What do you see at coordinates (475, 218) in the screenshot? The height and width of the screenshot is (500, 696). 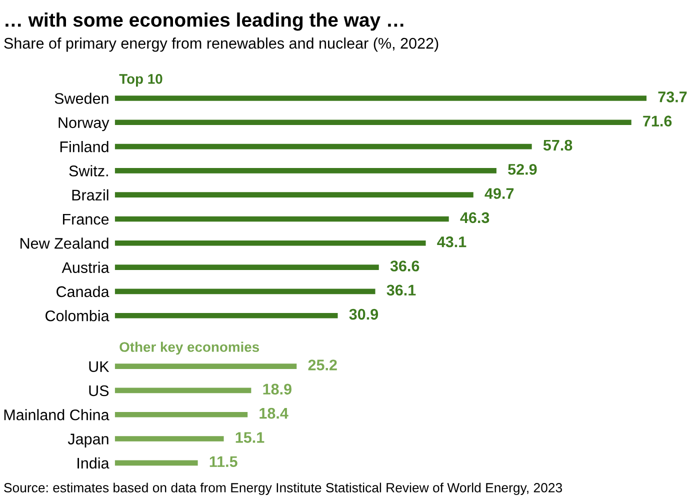 I see `data-label: 46.3` at bounding box center [475, 218].